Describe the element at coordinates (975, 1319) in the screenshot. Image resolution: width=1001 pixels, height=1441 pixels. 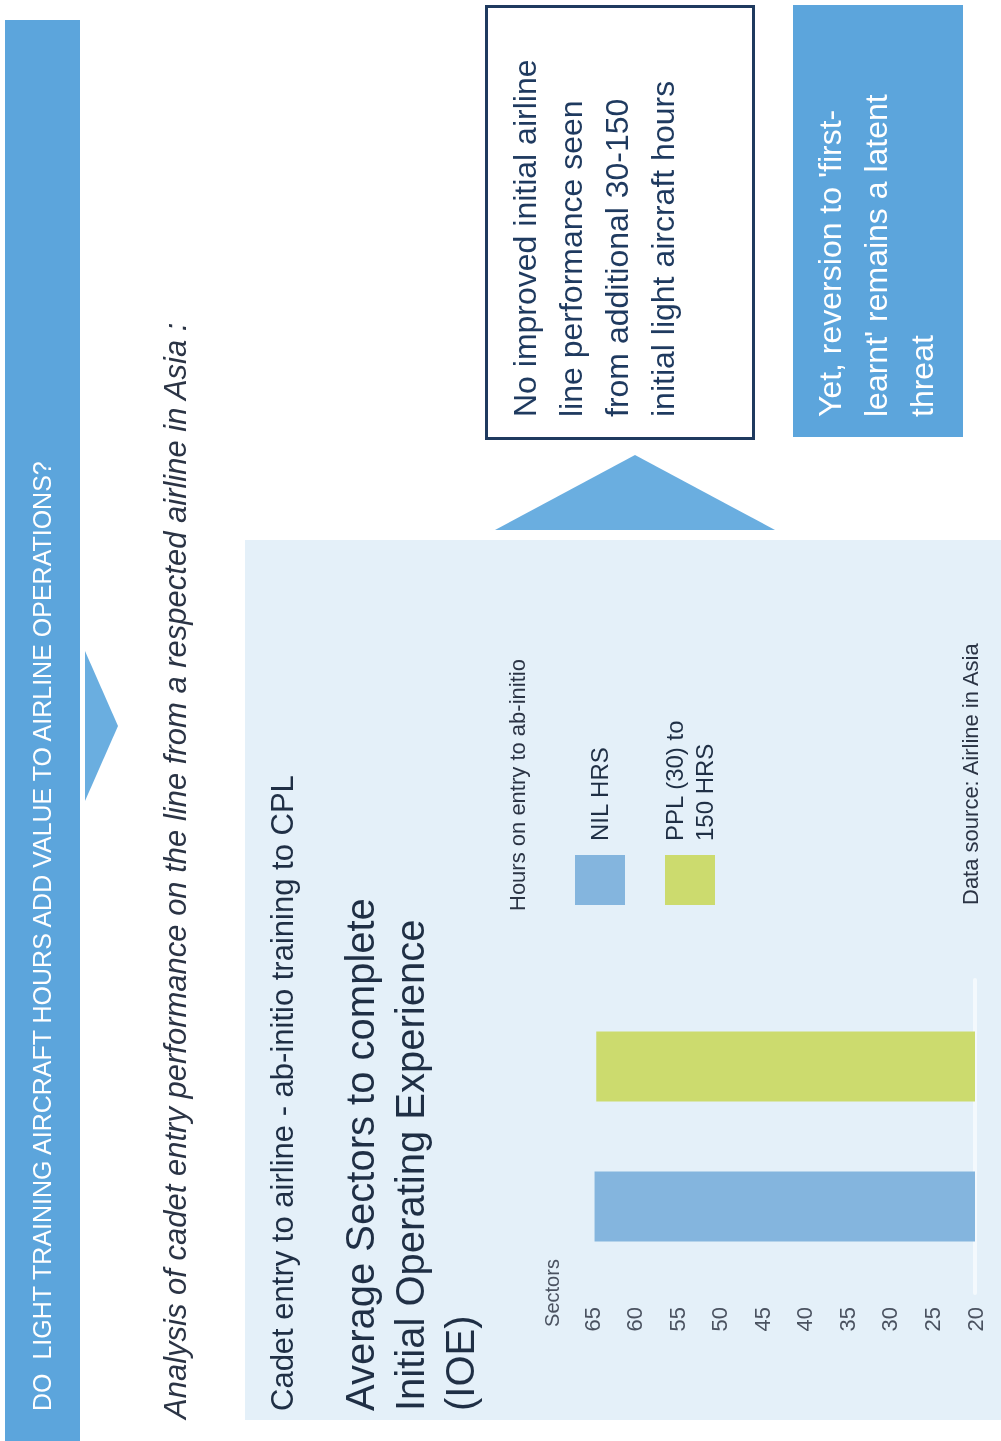
I see `x-tick-label: 20` at that location.